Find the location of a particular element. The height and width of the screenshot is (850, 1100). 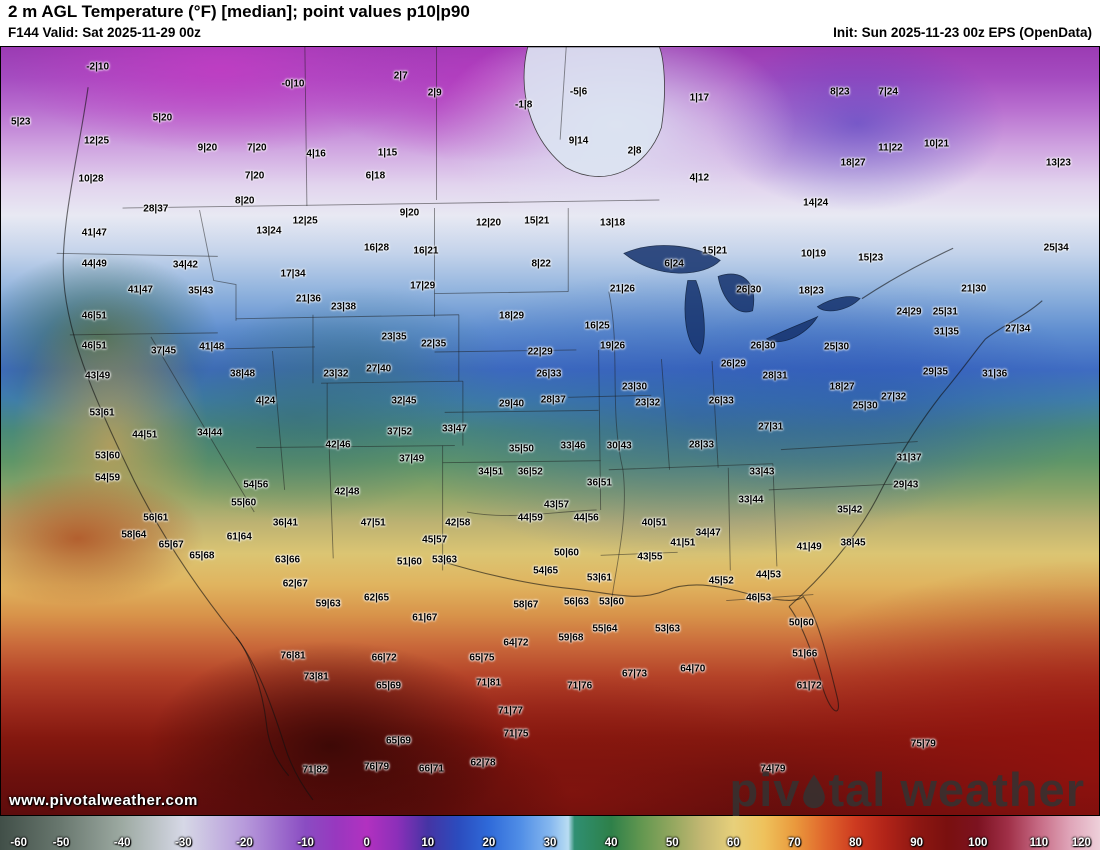

colorbar-tick-label: 30 is located at coordinates (550, 843).